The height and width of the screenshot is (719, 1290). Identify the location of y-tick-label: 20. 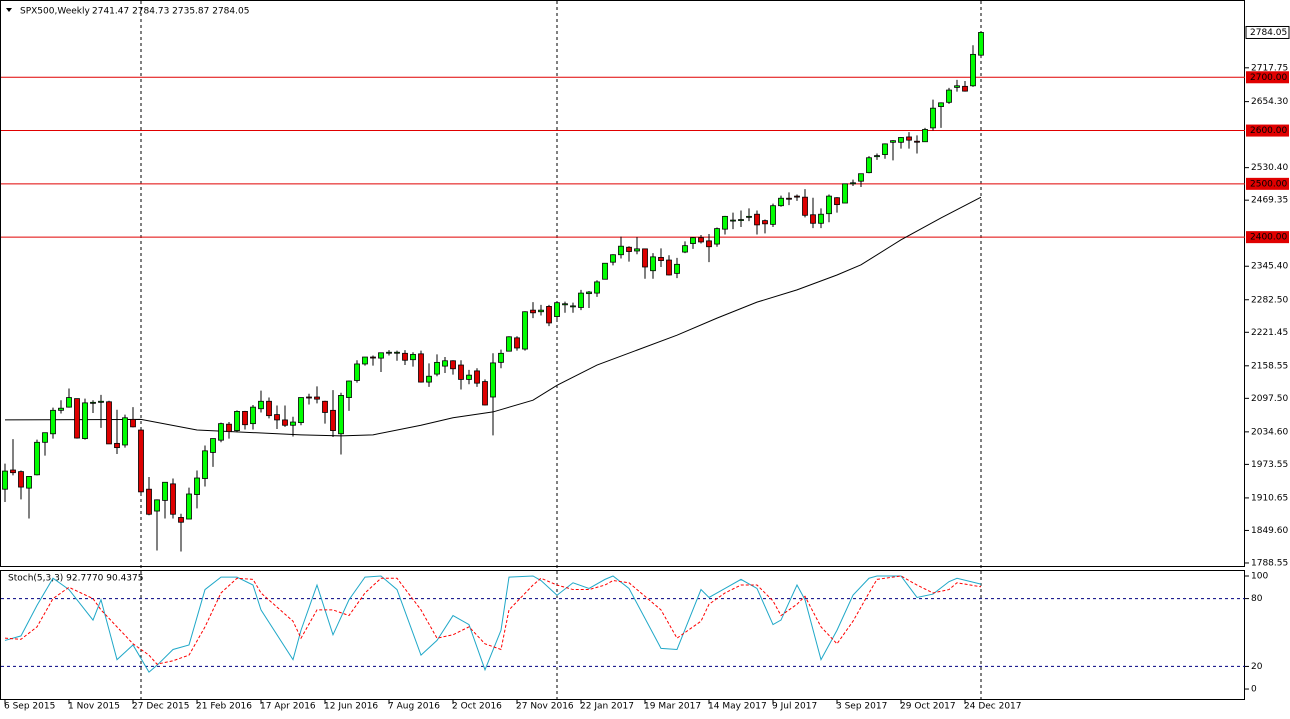
(1257, 667).